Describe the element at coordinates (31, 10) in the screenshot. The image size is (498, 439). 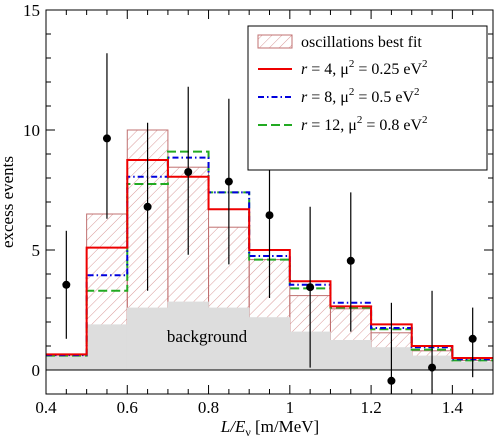
I see `y-tick-label: 15` at that location.